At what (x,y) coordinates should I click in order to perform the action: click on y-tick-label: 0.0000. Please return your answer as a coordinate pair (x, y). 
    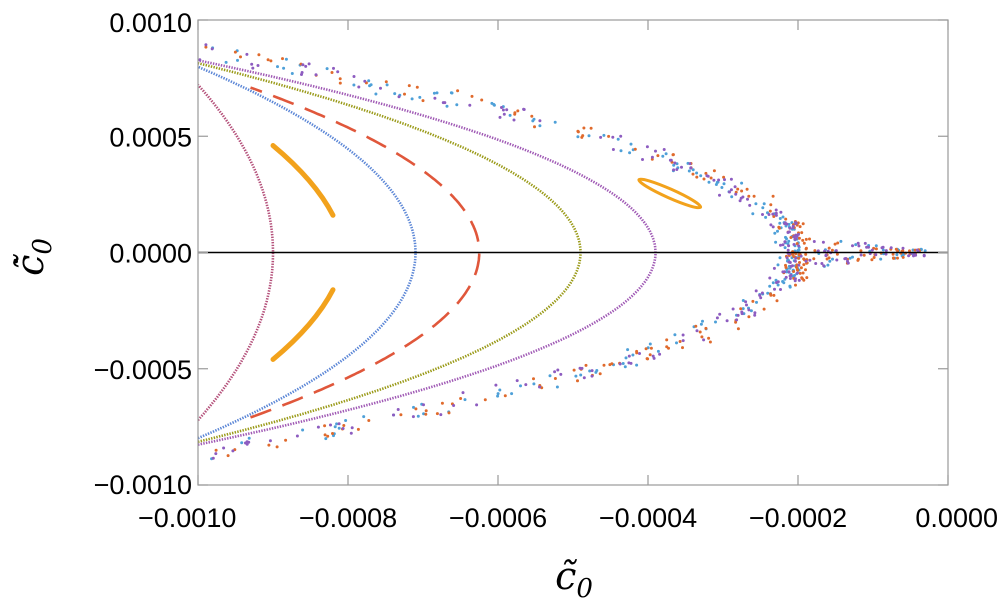
    Looking at the image, I should click on (150, 254).